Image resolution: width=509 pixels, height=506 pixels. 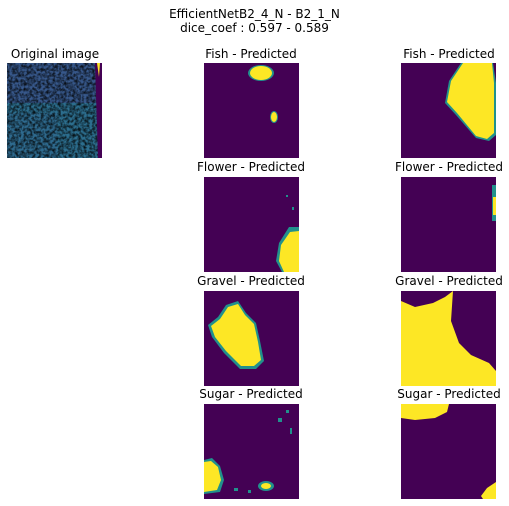 I want to click on flower-predicted-title-1: Flower - Predicted, so click(x=251, y=167).